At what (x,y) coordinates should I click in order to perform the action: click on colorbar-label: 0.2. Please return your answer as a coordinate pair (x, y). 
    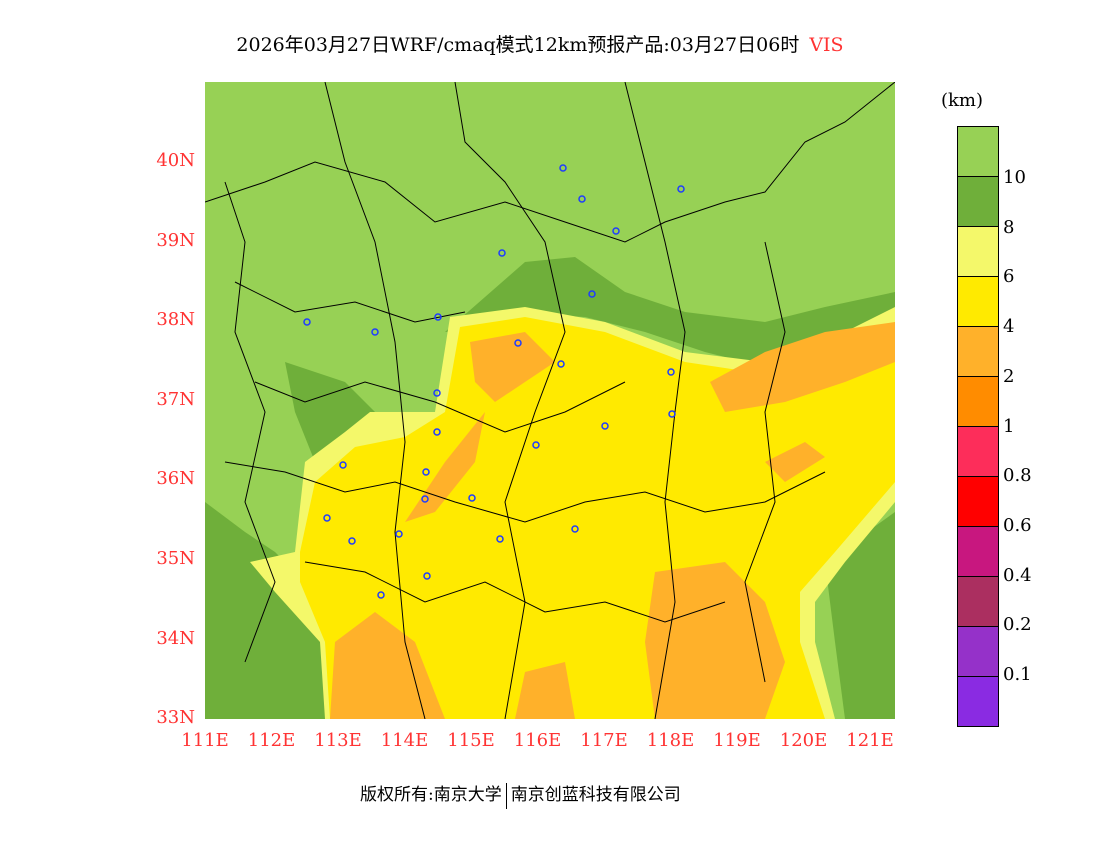
    Looking at the image, I should click on (1017, 625).